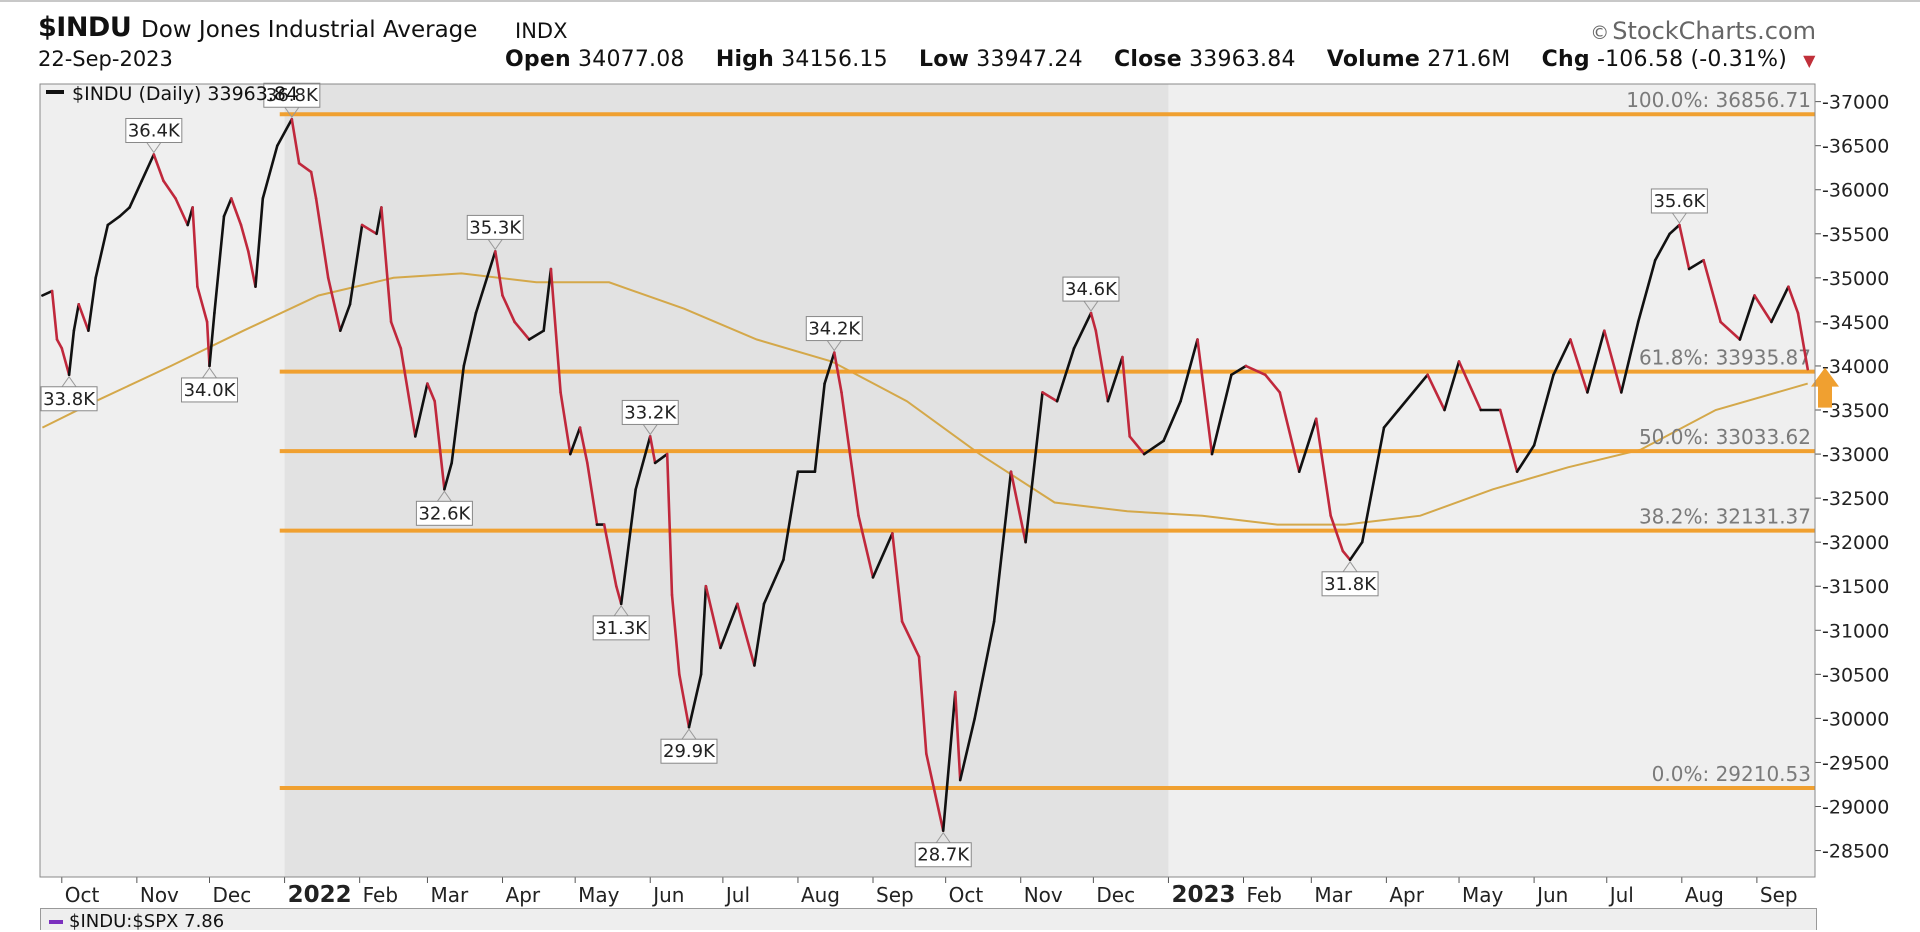 This screenshot has width=1920, height=932. I want to click on chart-legend: $INDU (Daily) 33963.84, so click(172, 94).